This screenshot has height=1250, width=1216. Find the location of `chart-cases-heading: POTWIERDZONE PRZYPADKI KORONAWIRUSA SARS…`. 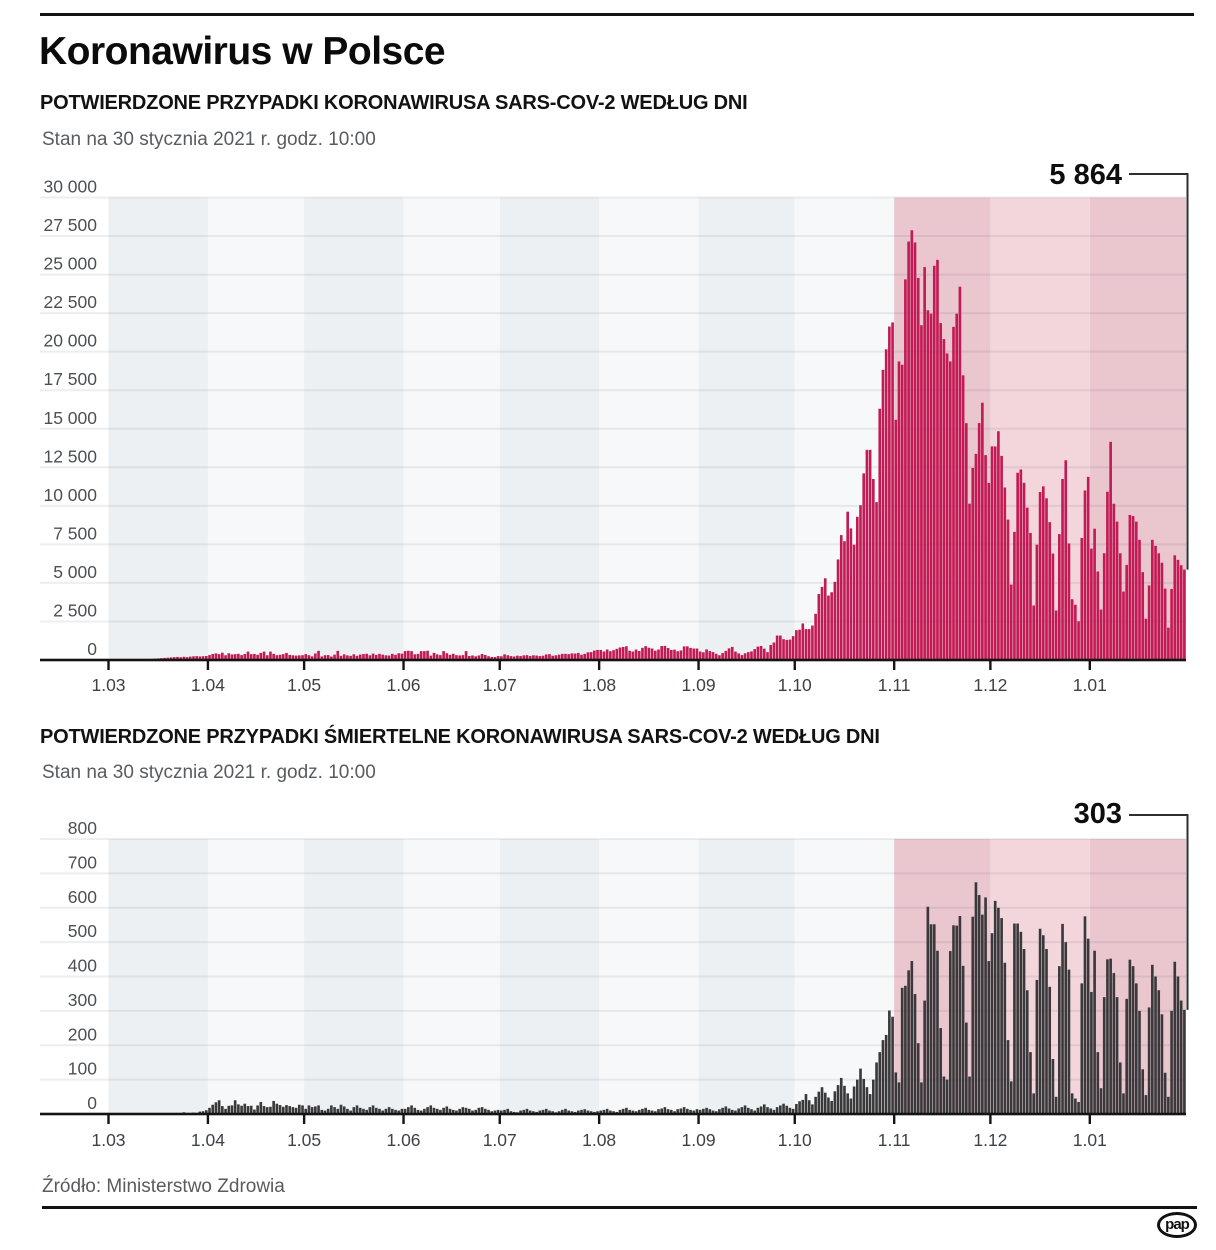

chart-cases-heading: POTWIERDZONE PRZYPADKI KORONAWIRUSA SARS… is located at coordinates (394, 103).